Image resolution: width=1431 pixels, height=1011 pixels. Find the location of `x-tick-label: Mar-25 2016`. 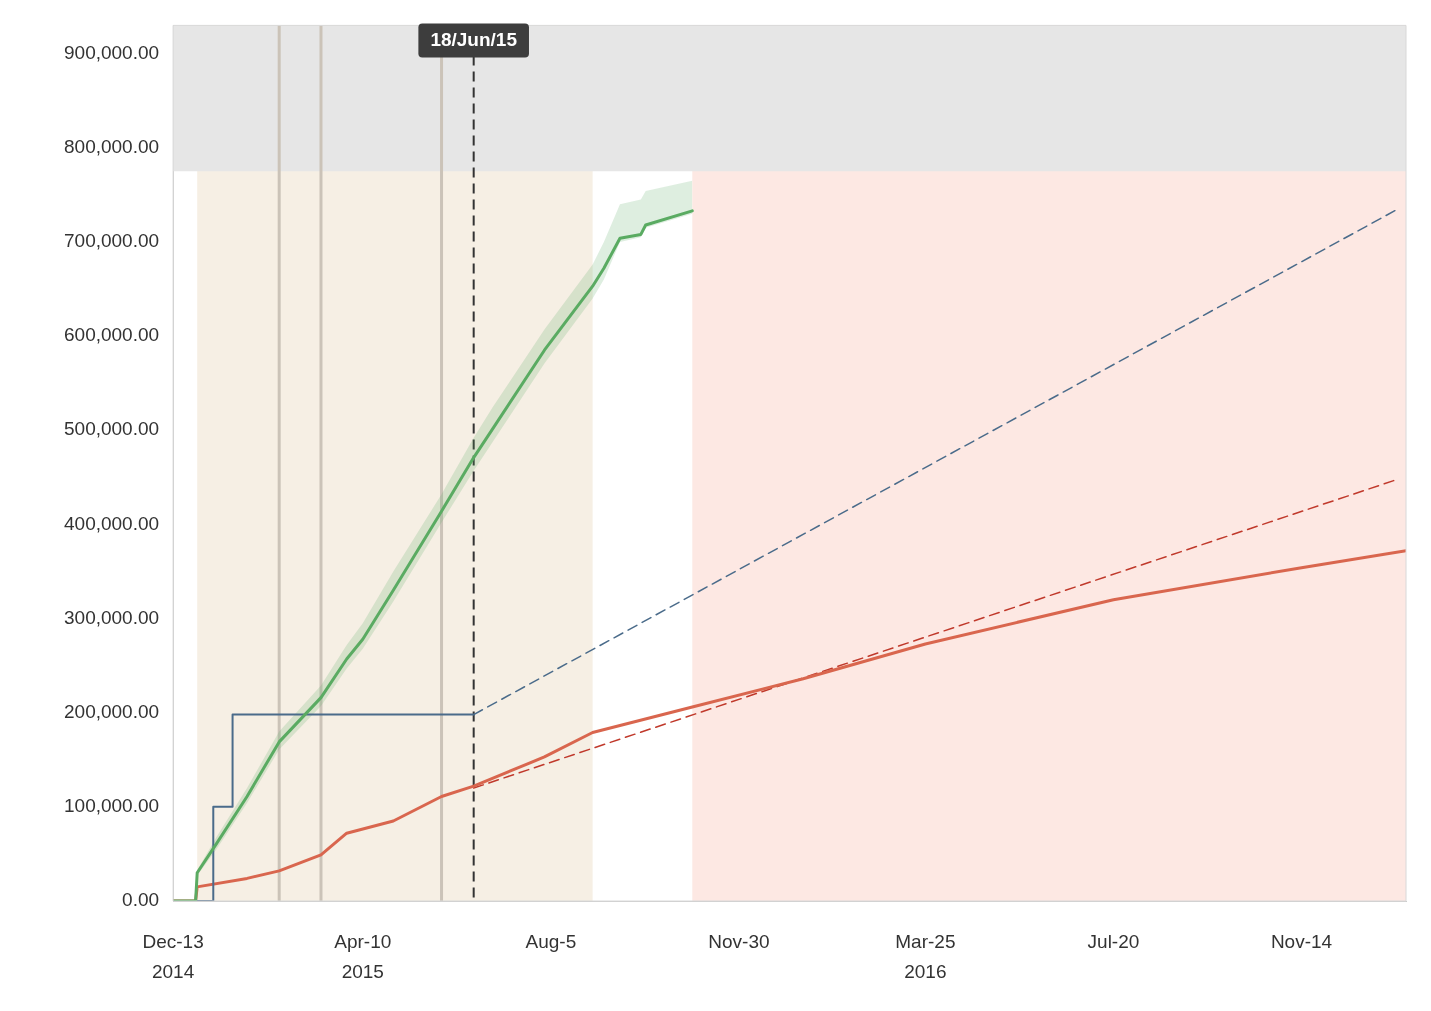

x-tick-label: Mar-25 2016 is located at coordinates (925, 956).